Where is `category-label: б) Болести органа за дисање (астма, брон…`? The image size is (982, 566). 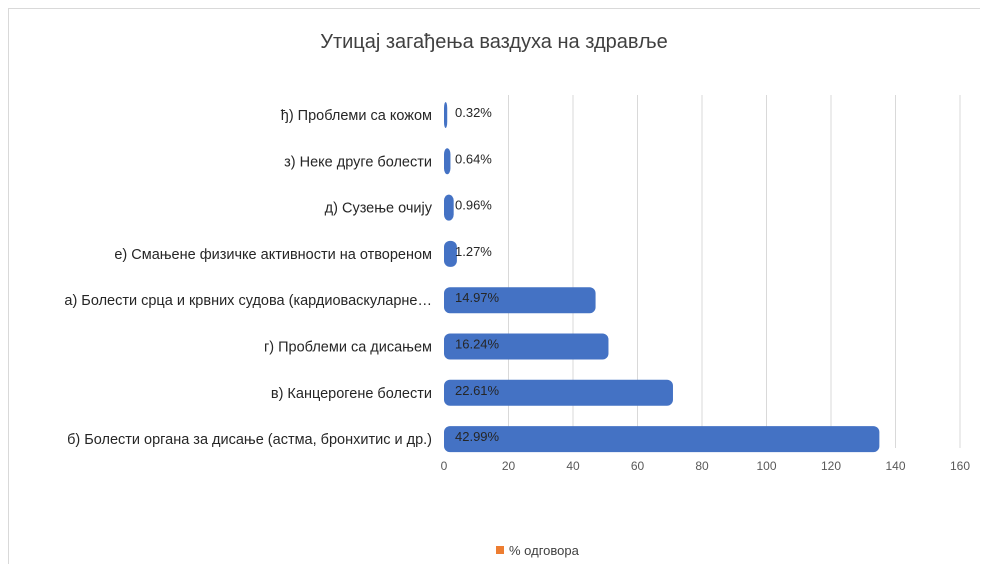 category-label: б) Болести органа за дисање (астма, брон… is located at coordinates (249, 440).